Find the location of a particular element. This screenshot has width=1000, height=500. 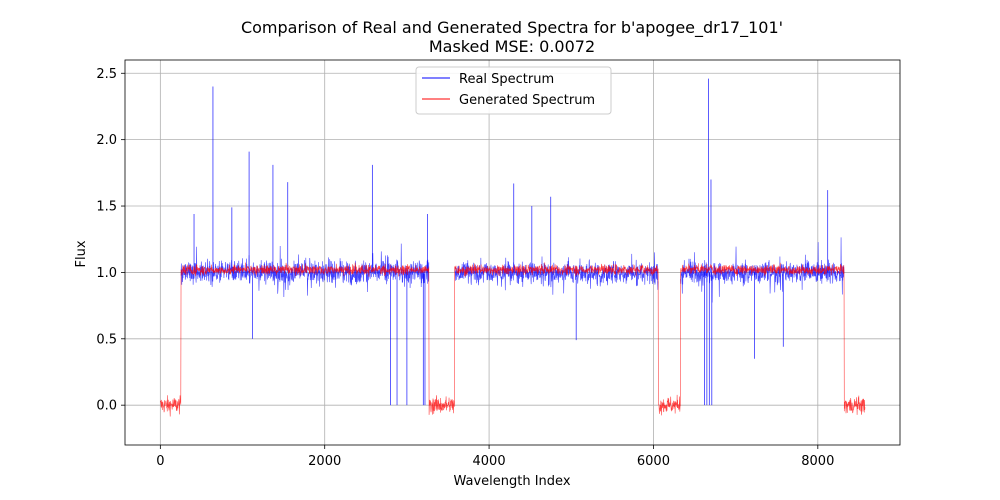

y-axis: 0.0 0.5 1.0 1.5 2.0 2.5 is located at coordinates (110, 240).